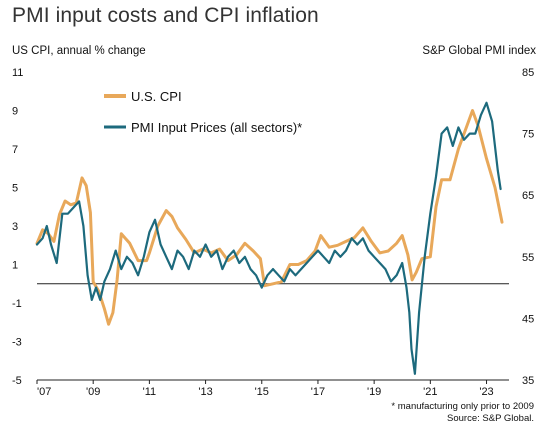 The width and height of the screenshot is (548, 428). I want to click on right-tick-label: 75, so click(528, 135).